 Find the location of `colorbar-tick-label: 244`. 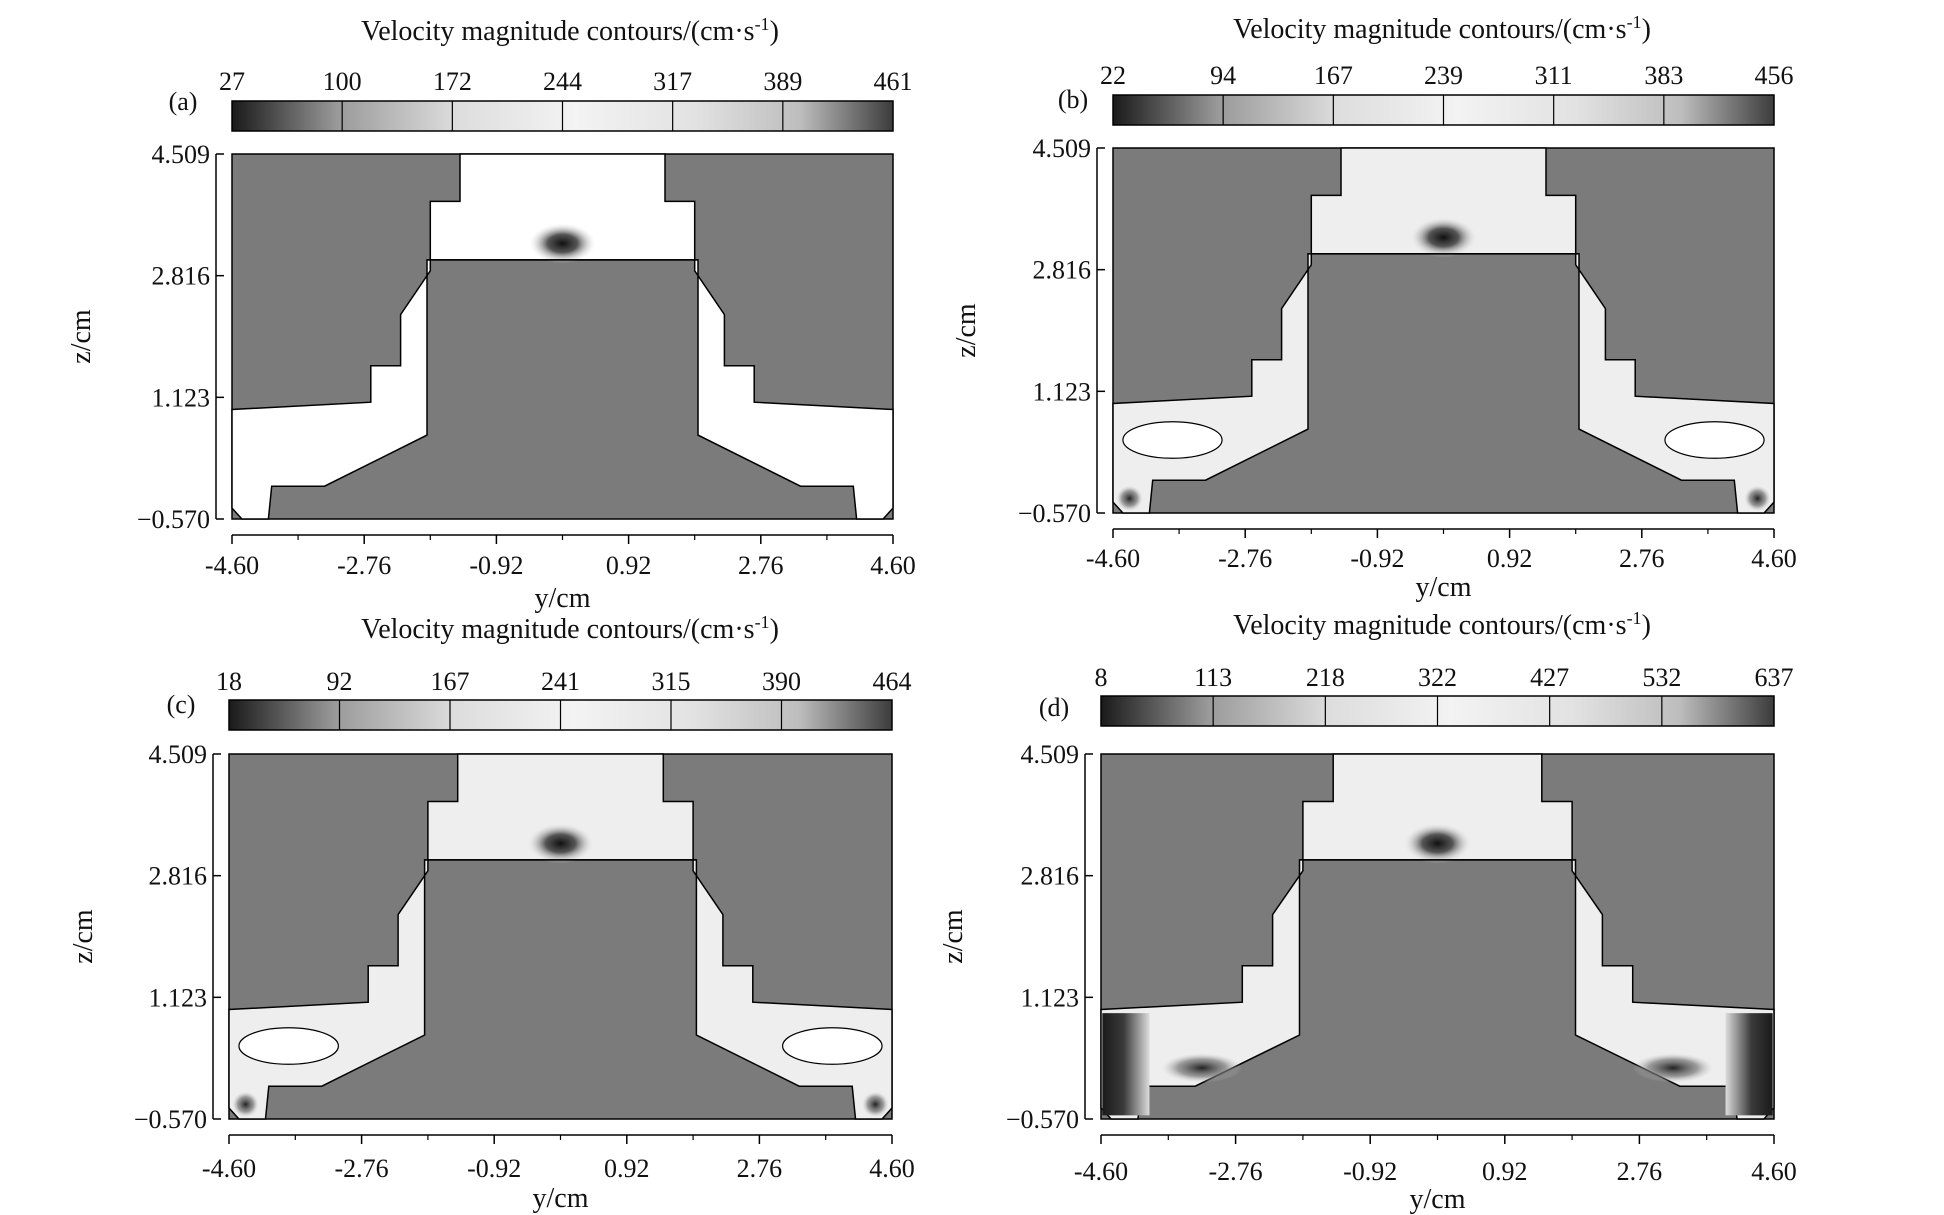

colorbar-tick-label: 244 is located at coordinates (562, 81).